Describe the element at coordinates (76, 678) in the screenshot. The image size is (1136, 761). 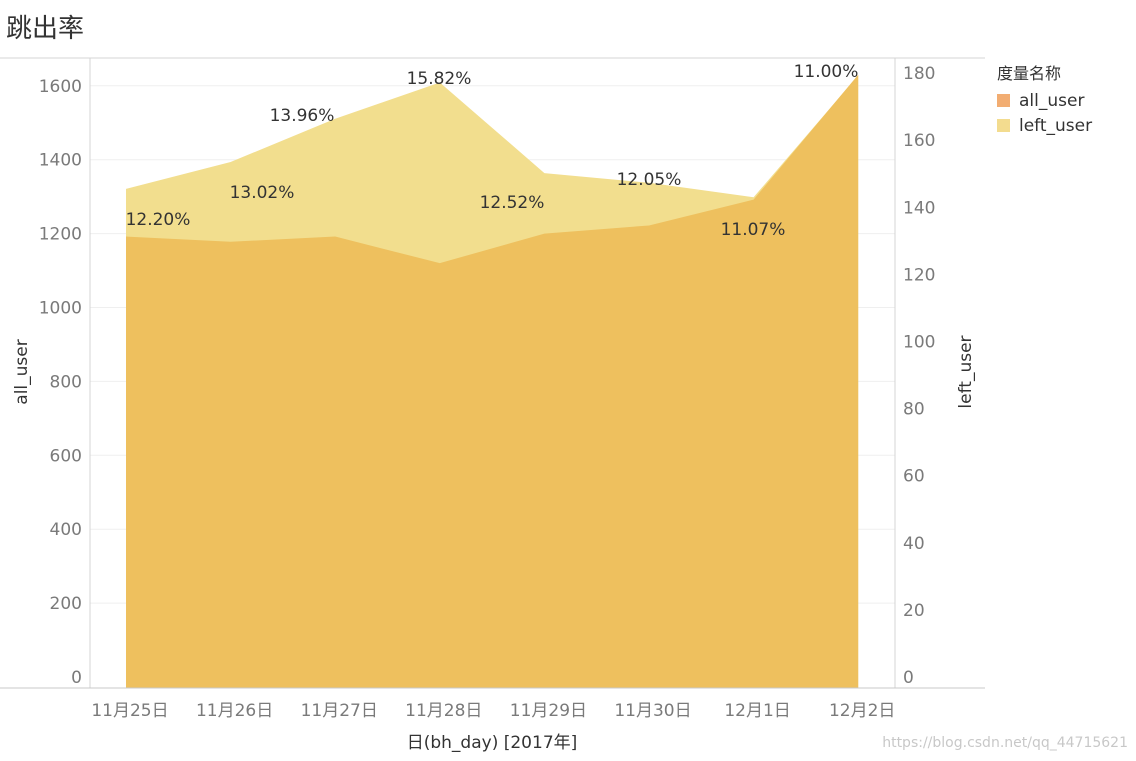
I see `y-tick-left: 0` at that location.